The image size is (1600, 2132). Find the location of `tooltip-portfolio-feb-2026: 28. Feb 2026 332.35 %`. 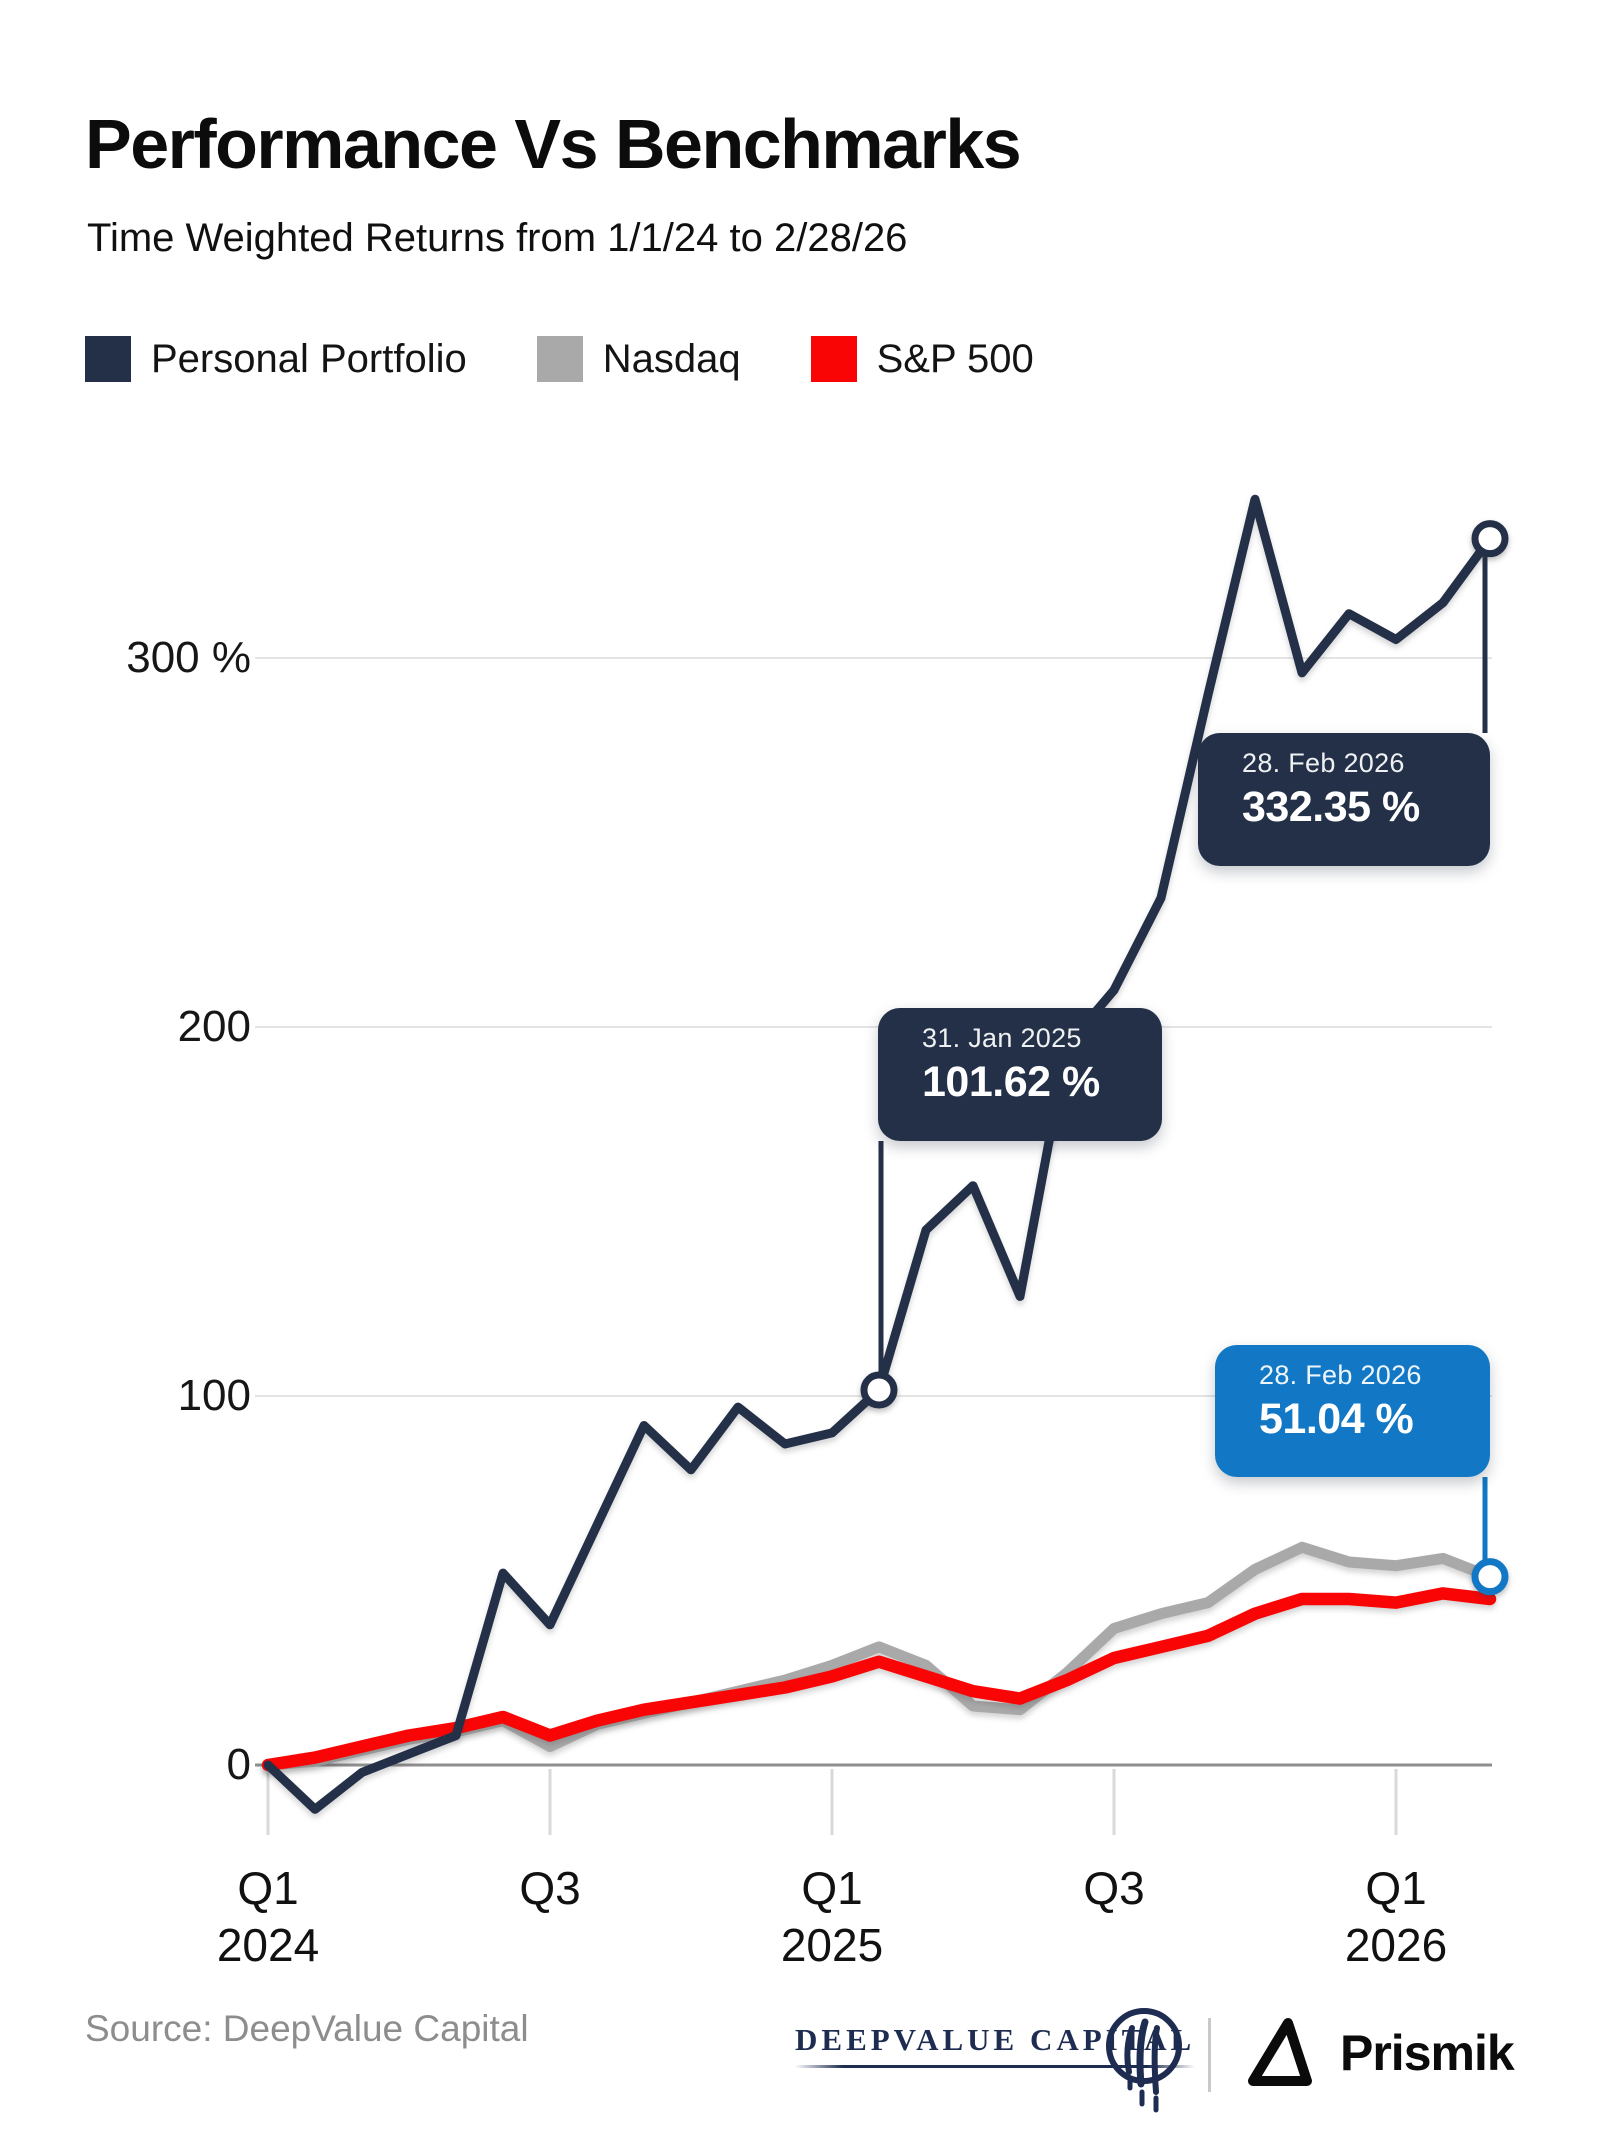

tooltip-portfolio-feb-2026: 28. Feb 2026 332.35 % is located at coordinates (1344, 799).